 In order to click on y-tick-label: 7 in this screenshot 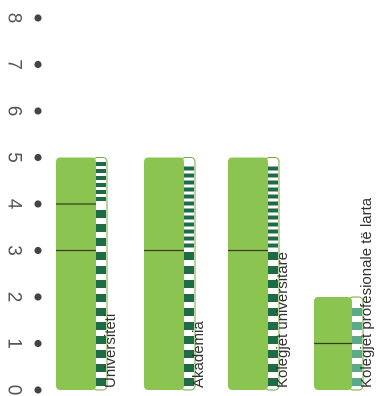, I will do `click(14, 64)`.